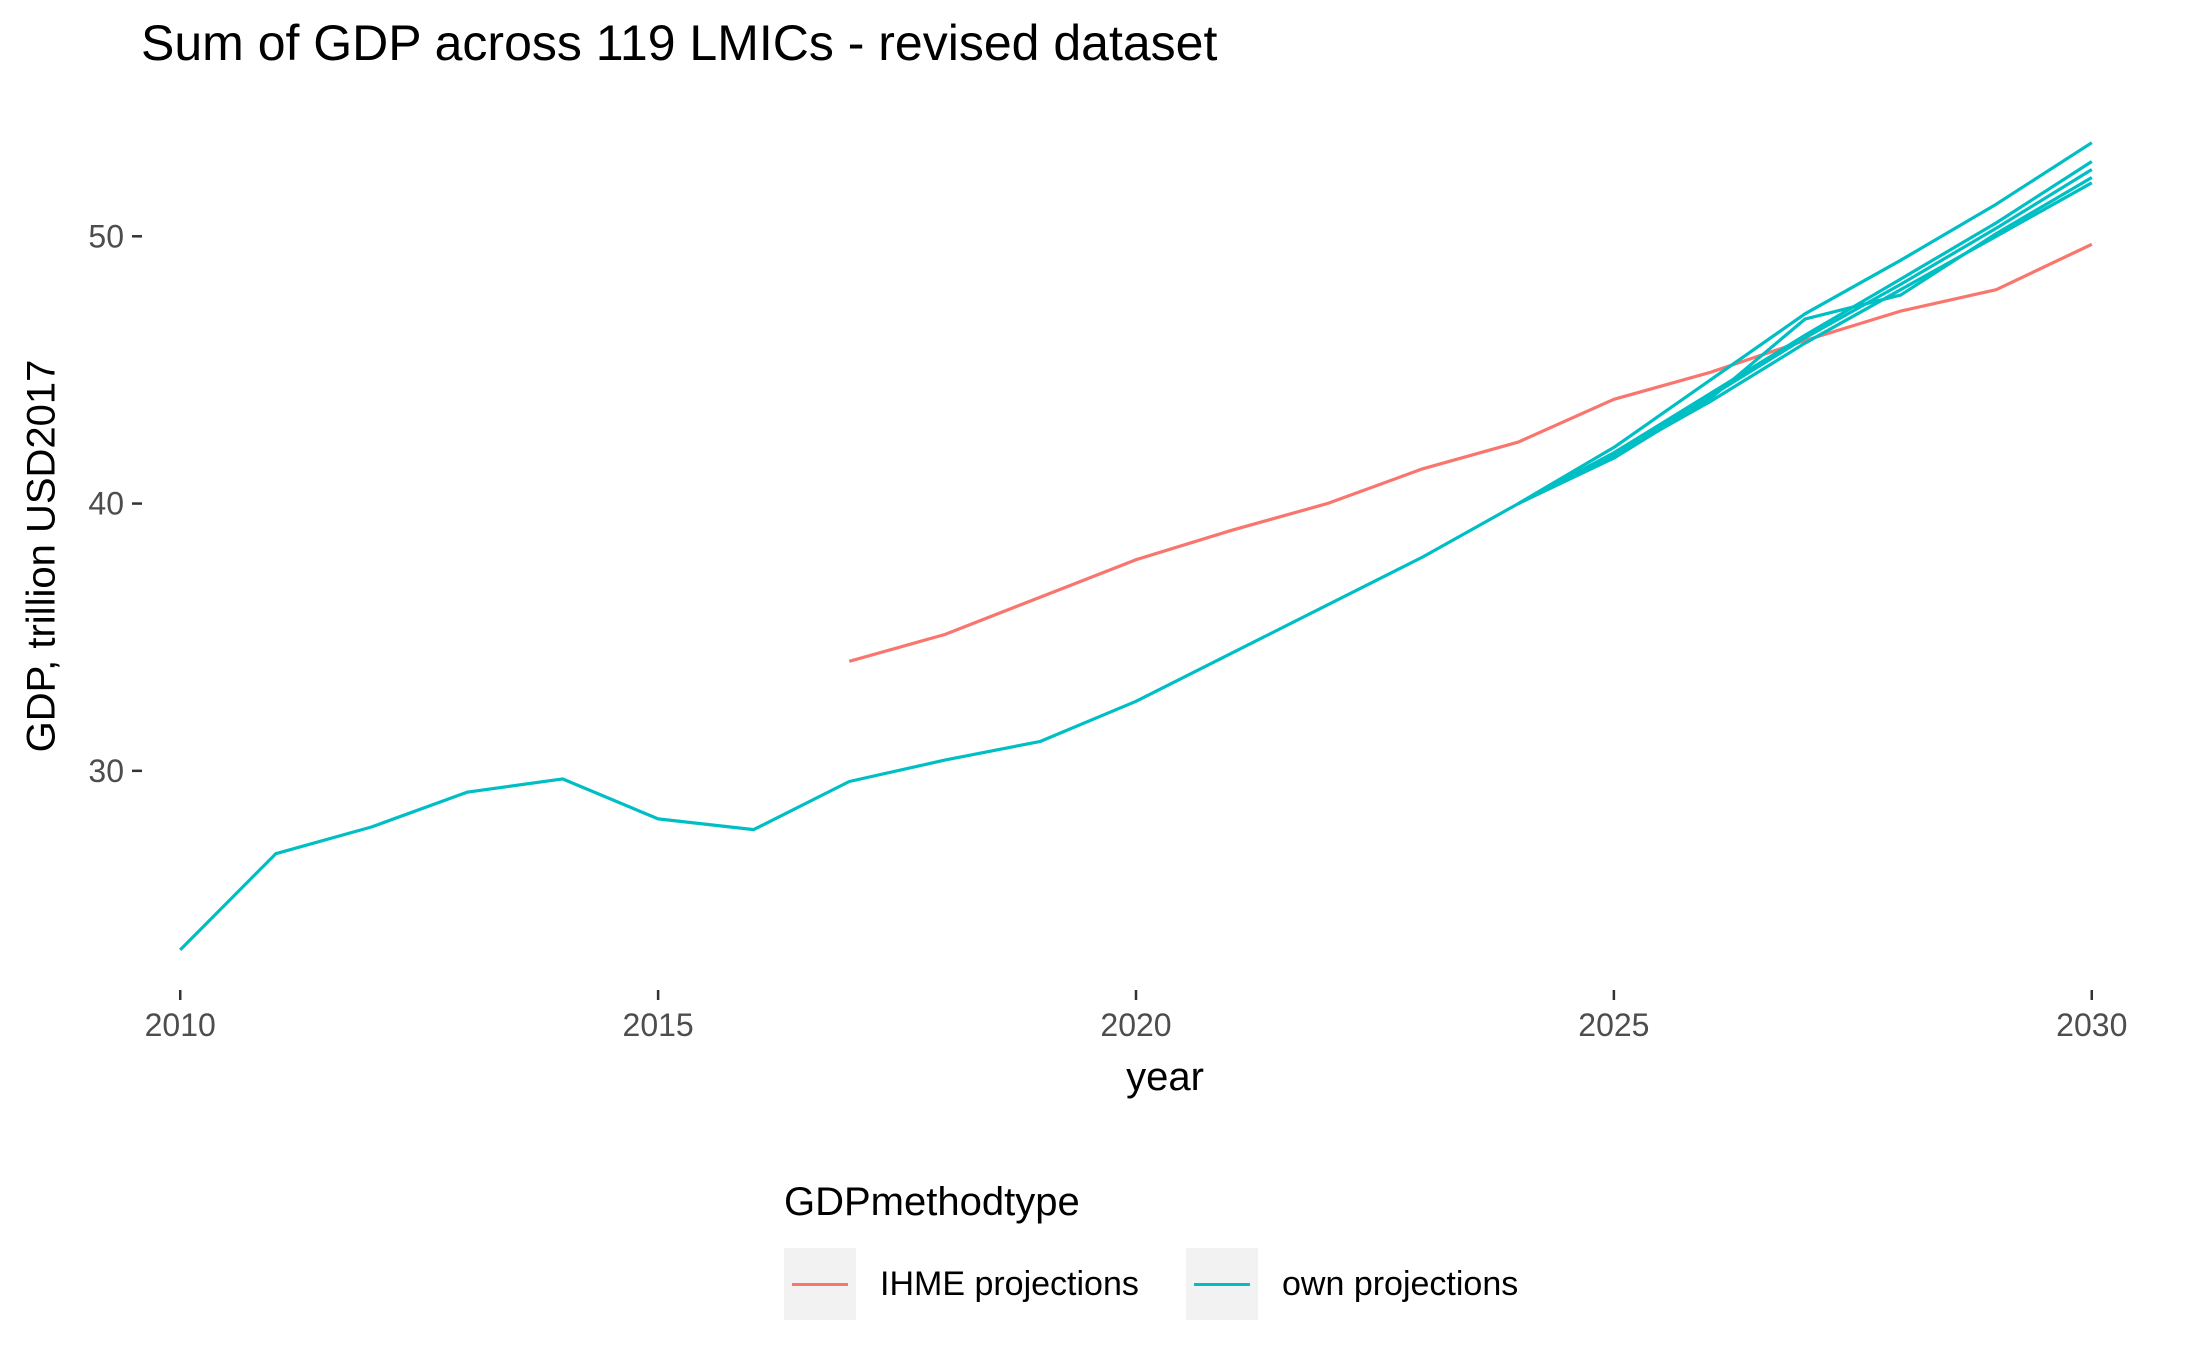  I want to click on legend-swatch-ihme, so click(820, 1284).